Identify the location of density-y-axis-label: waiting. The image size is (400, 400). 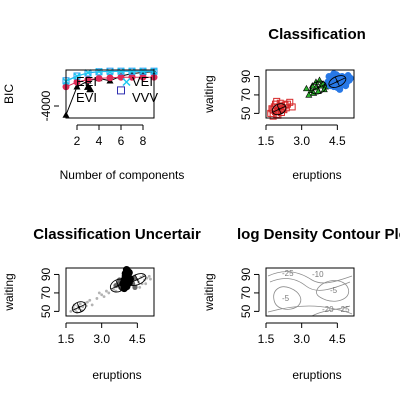
(209, 292).